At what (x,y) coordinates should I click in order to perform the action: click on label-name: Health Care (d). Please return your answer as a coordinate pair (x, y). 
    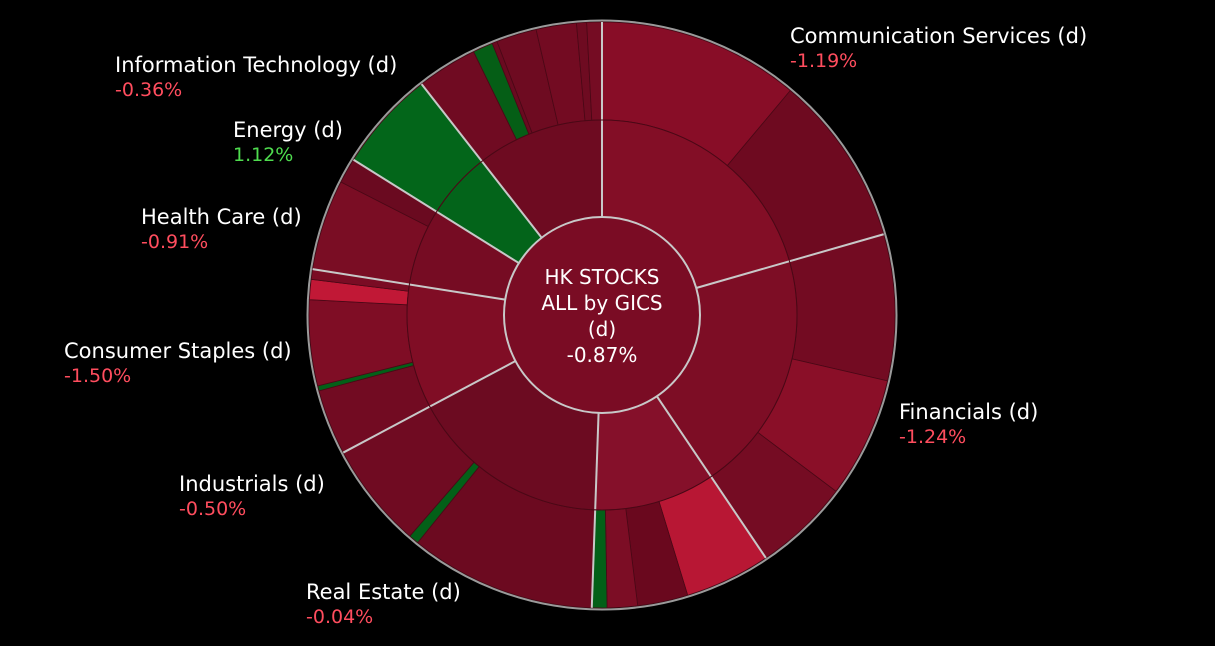
    Looking at the image, I should click on (221, 217).